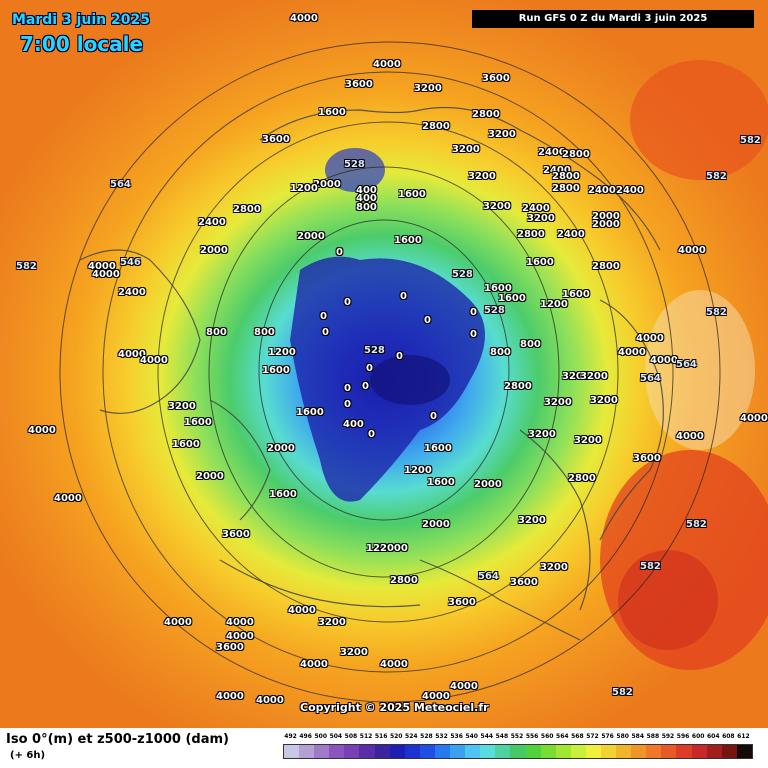  I want to click on scale-tick-label: 508, so click(351, 736).